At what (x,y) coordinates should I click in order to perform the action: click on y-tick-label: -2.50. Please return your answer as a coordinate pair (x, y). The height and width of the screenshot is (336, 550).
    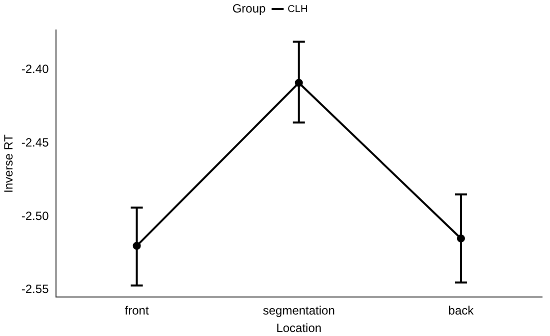
    Looking at the image, I should click on (35, 215).